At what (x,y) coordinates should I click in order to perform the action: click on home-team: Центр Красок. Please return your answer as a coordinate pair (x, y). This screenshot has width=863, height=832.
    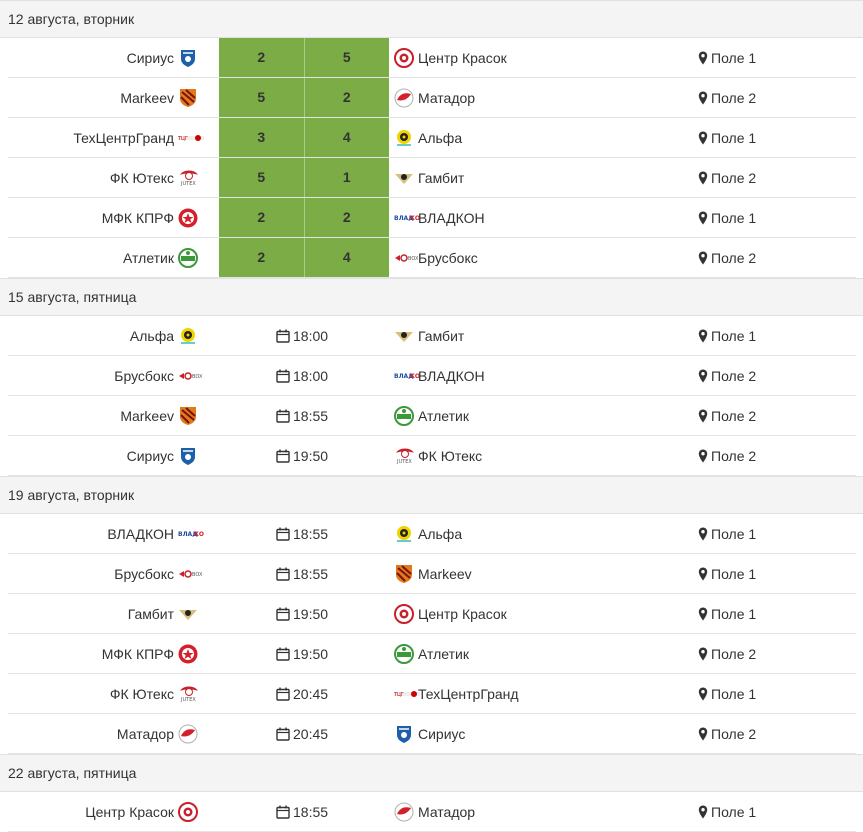
    Looking at the image, I should click on (103, 811).